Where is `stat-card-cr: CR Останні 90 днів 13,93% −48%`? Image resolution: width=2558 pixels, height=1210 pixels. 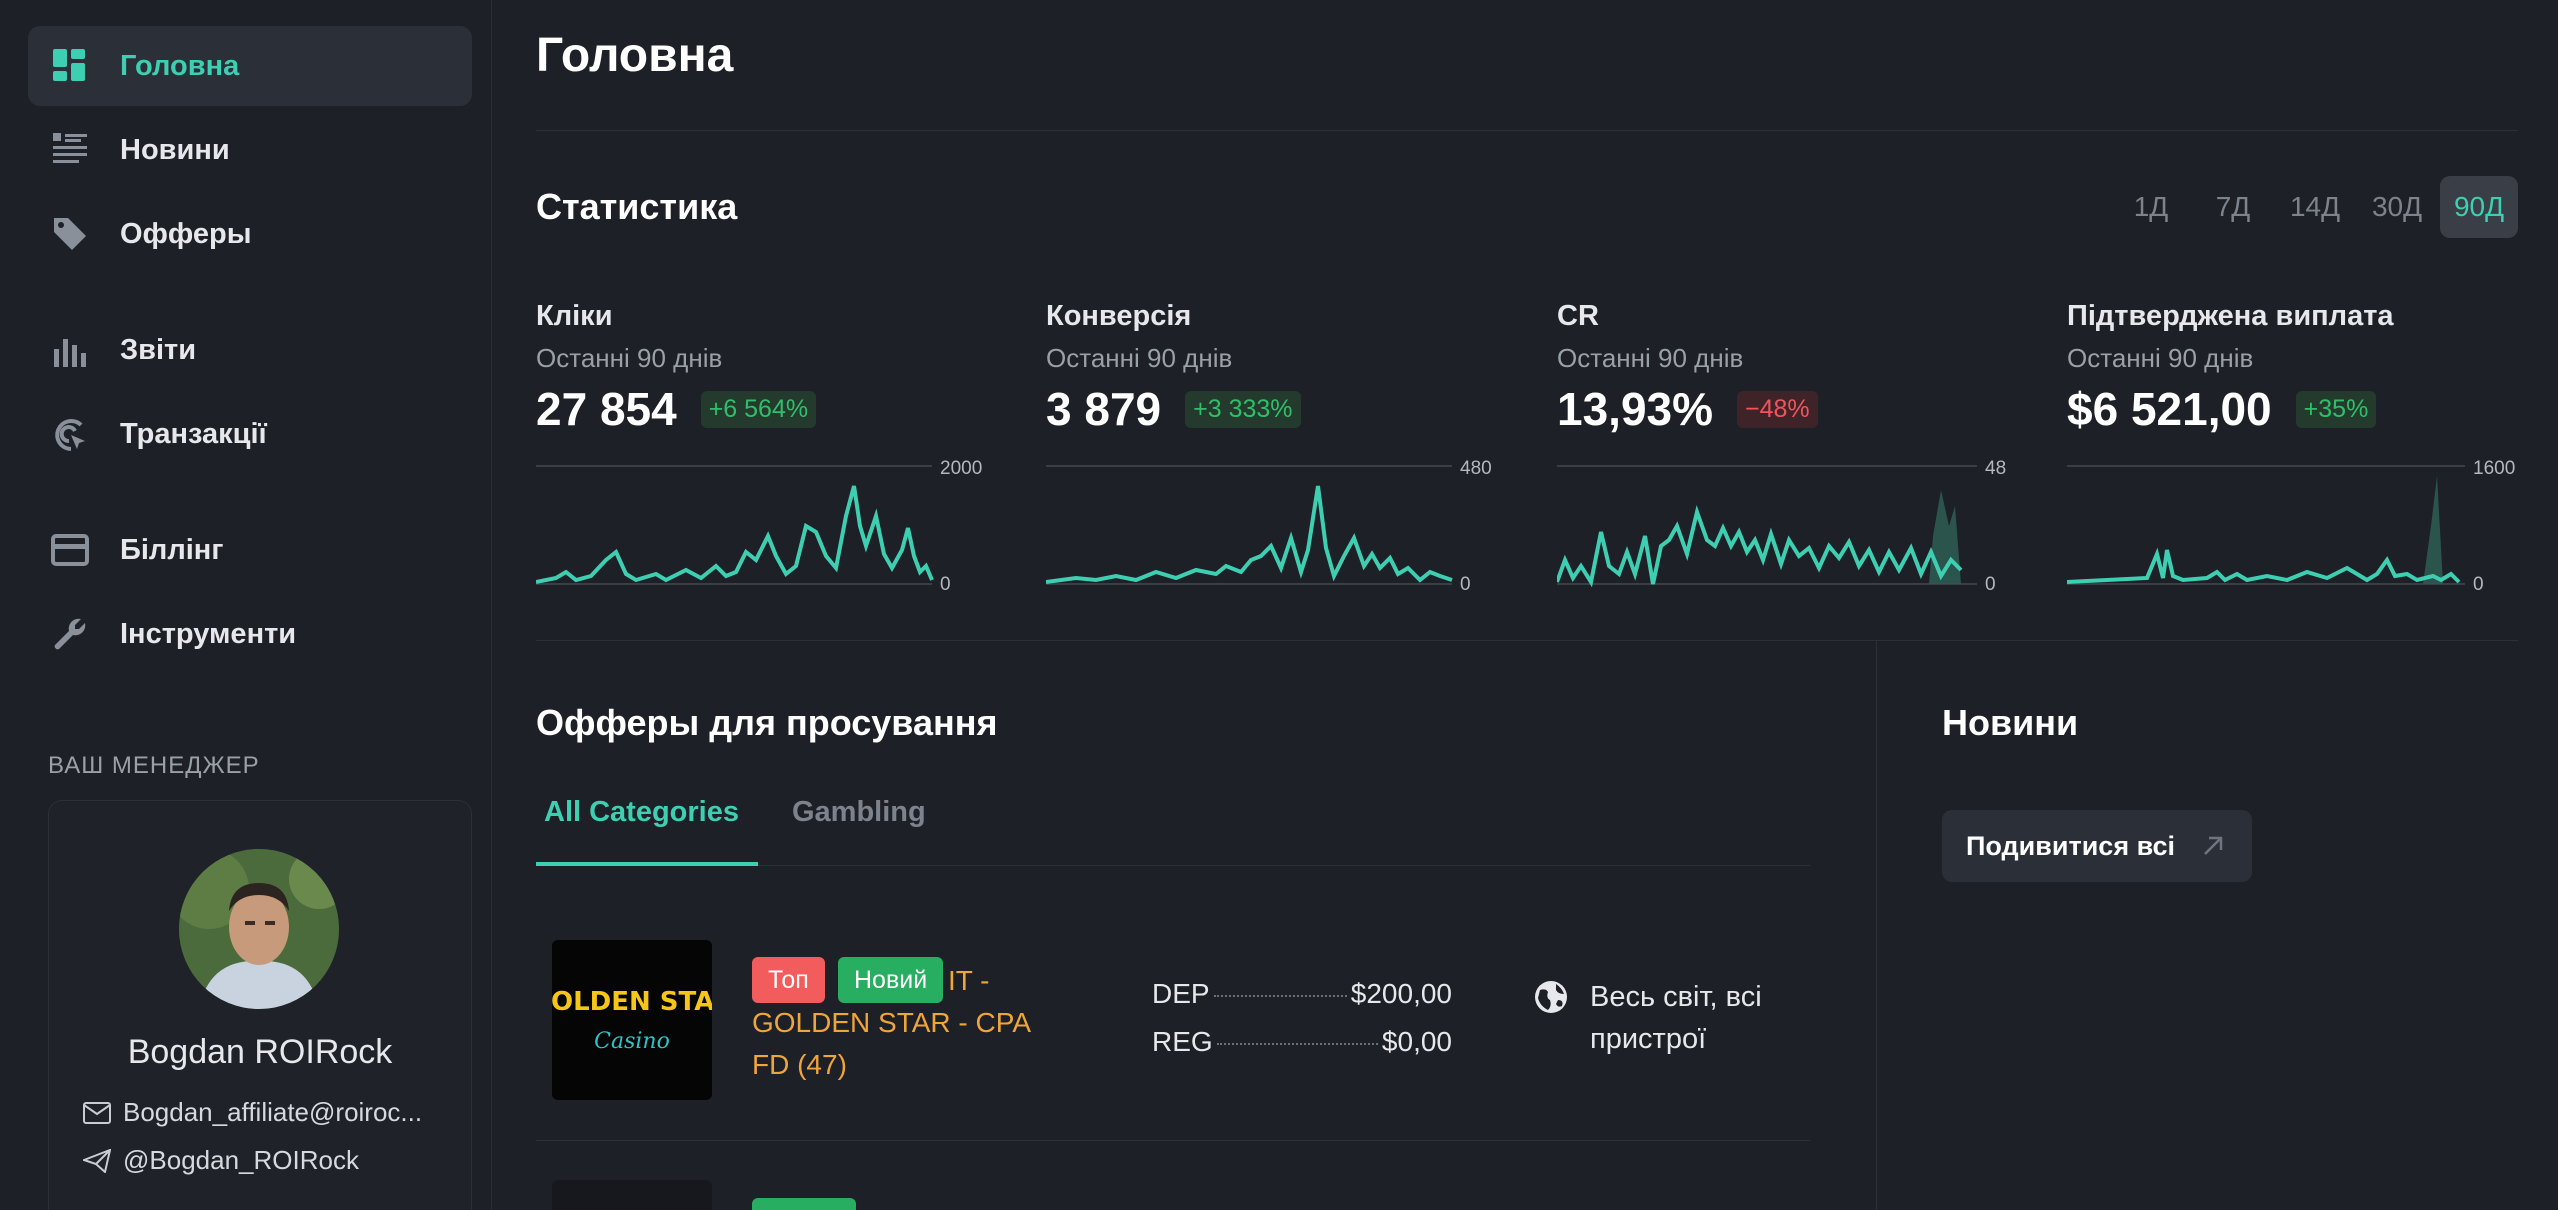
stat-card-cr: CR Останні 90 днів 13,93% −48% is located at coordinates (1787, 368).